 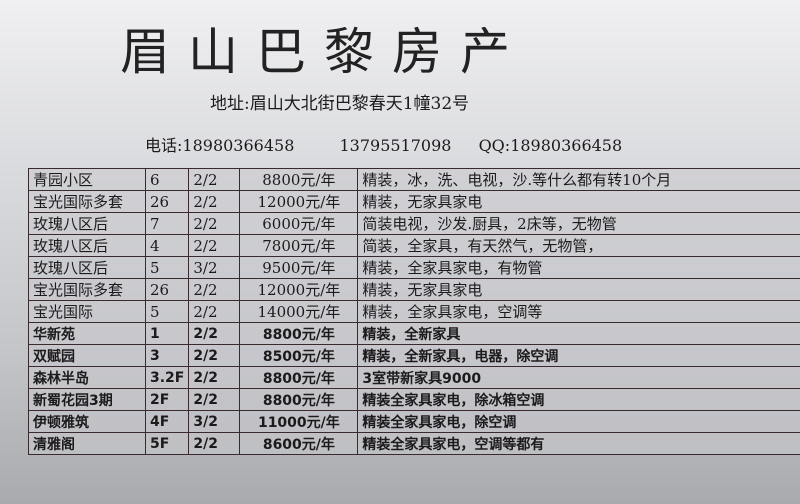 What do you see at coordinates (87, 333) in the screenshot?
I see `property-name: 华新苑` at bounding box center [87, 333].